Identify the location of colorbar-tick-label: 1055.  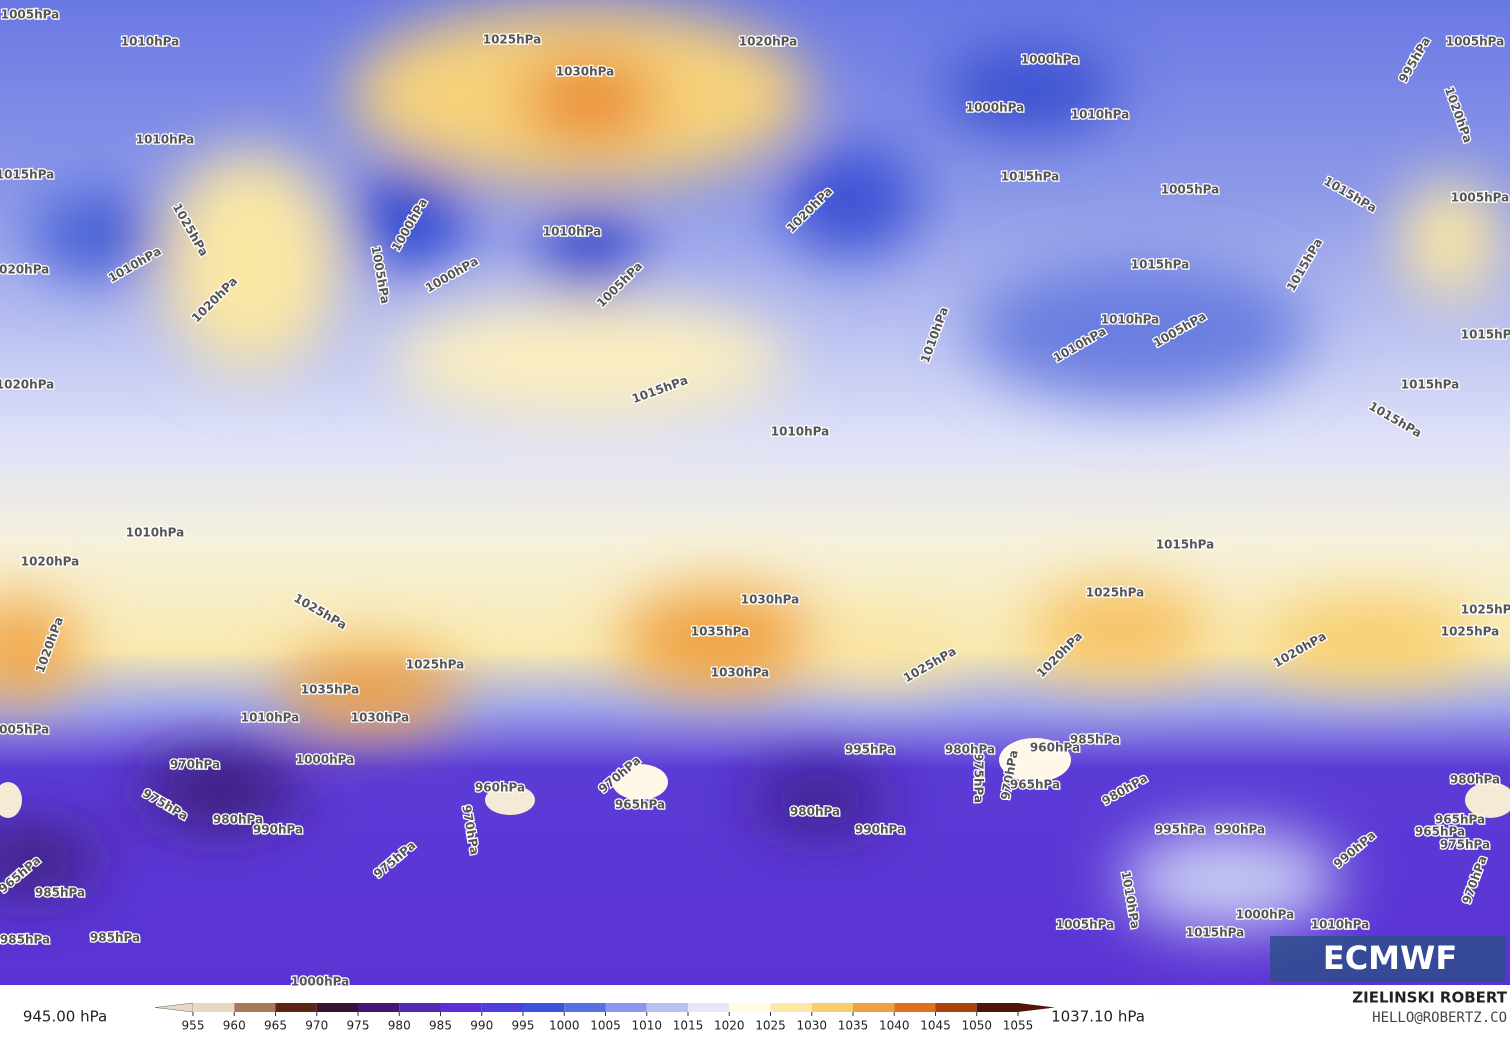
(1018, 1026).